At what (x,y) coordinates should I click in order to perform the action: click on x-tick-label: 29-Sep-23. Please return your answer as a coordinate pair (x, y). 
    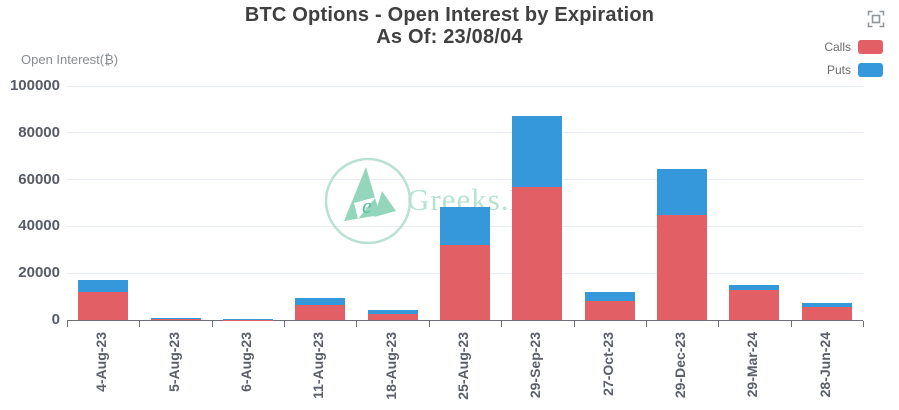
    Looking at the image, I should click on (535, 365).